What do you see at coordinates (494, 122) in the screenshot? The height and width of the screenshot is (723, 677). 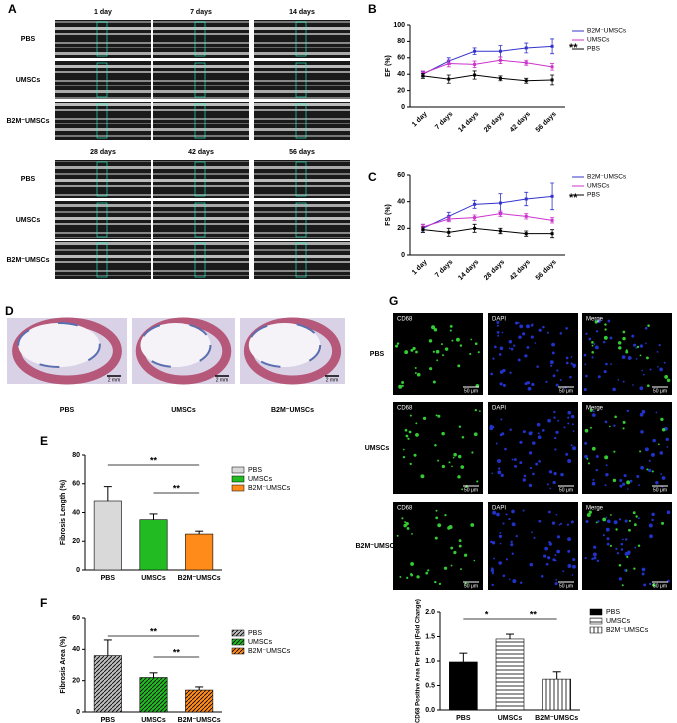 I see `x-tick-label: 28 days` at bounding box center [494, 122].